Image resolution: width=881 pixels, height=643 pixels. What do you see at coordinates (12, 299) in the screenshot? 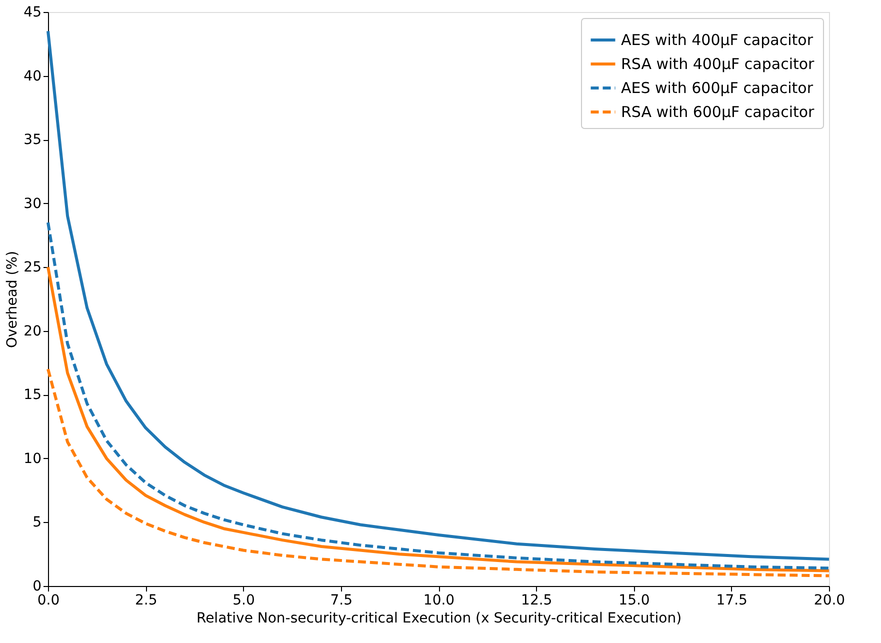
I see `y-axis-title: Overhead (%)` at bounding box center [12, 299].